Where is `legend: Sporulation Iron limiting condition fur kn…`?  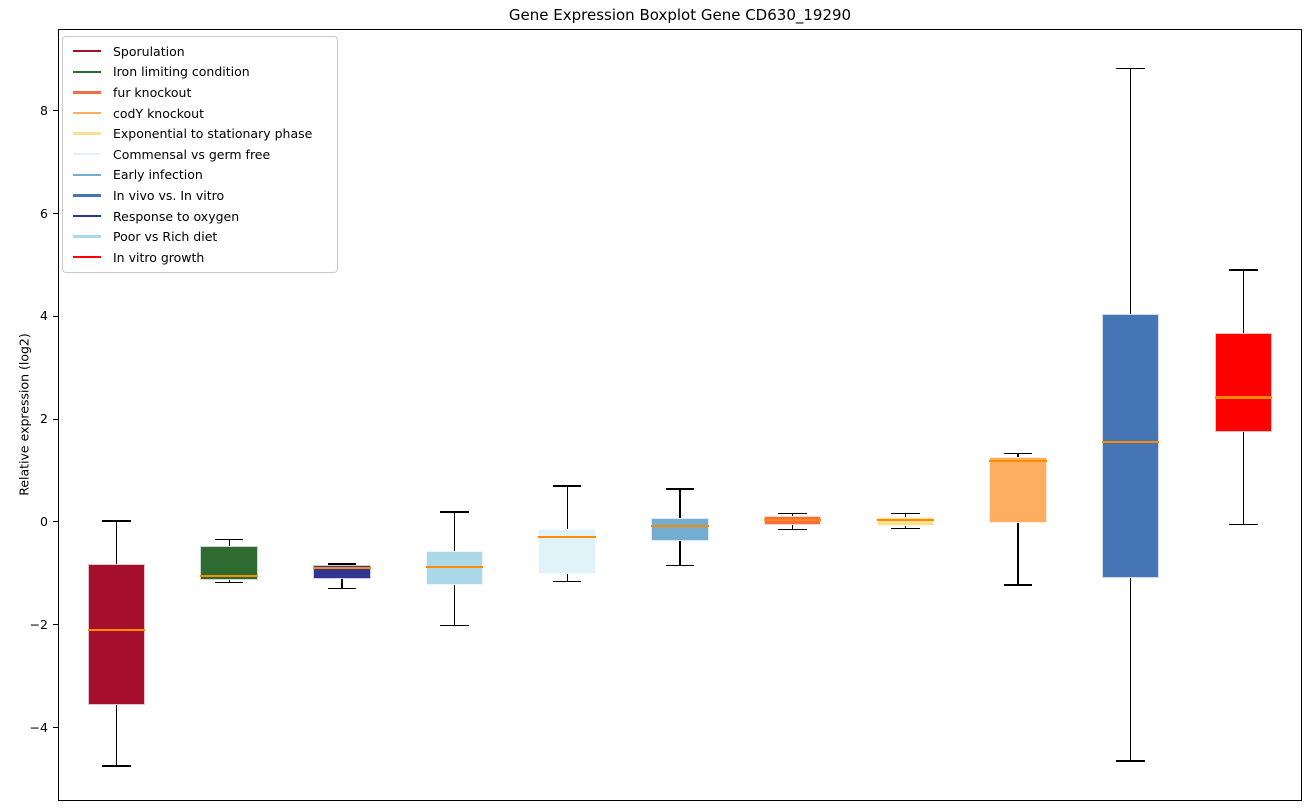
legend: Sporulation Iron limiting condition fur kn… is located at coordinates (200, 154).